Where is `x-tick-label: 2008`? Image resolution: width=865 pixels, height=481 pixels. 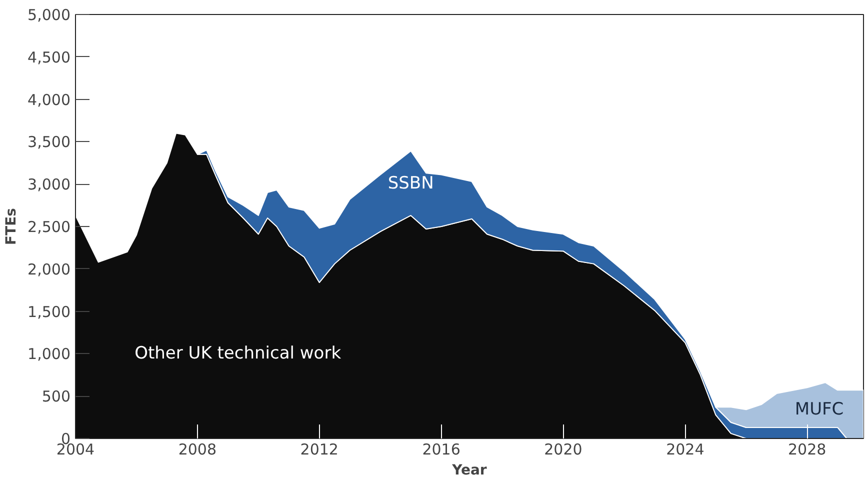 x-tick-label: 2008 is located at coordinates (197, 449).